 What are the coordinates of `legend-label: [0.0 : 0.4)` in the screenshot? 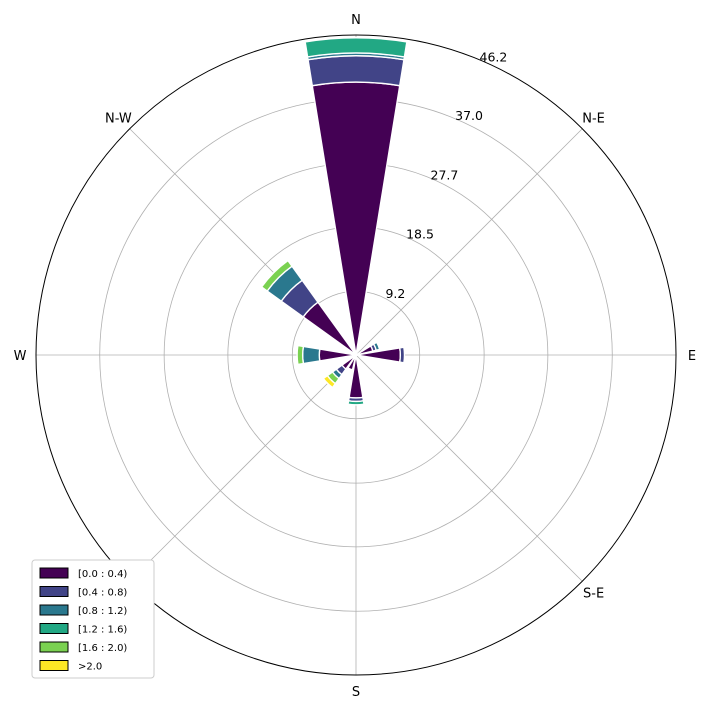 It's located at (102, 574).